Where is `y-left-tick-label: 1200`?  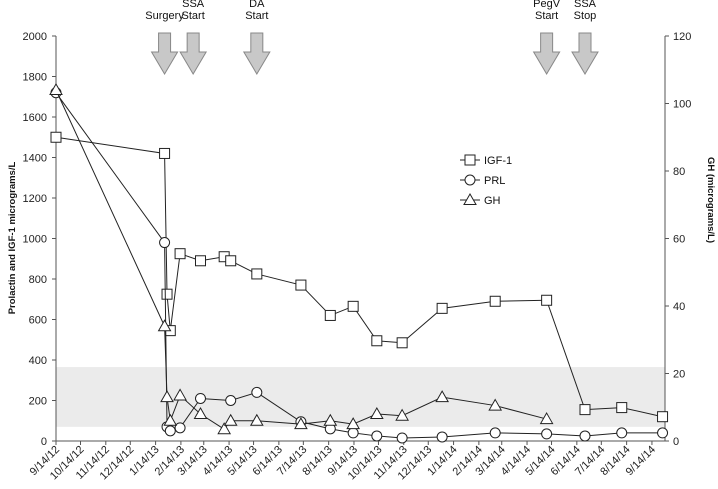
y-left-tick-label: 1200 is located at coordinates (35, 199).